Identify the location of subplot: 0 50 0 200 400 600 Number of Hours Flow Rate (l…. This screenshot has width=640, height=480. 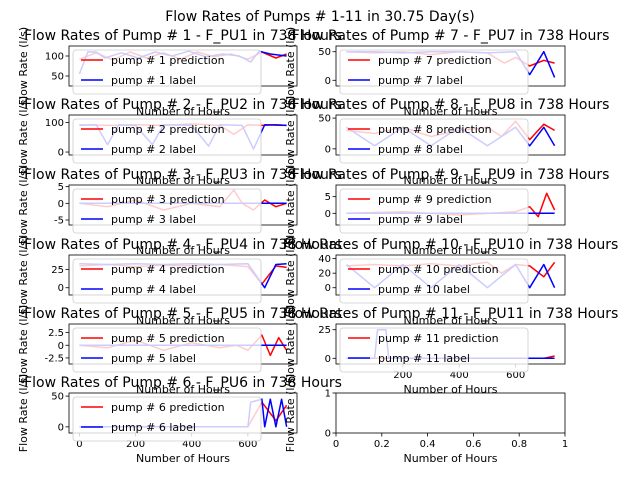
(179, 419).